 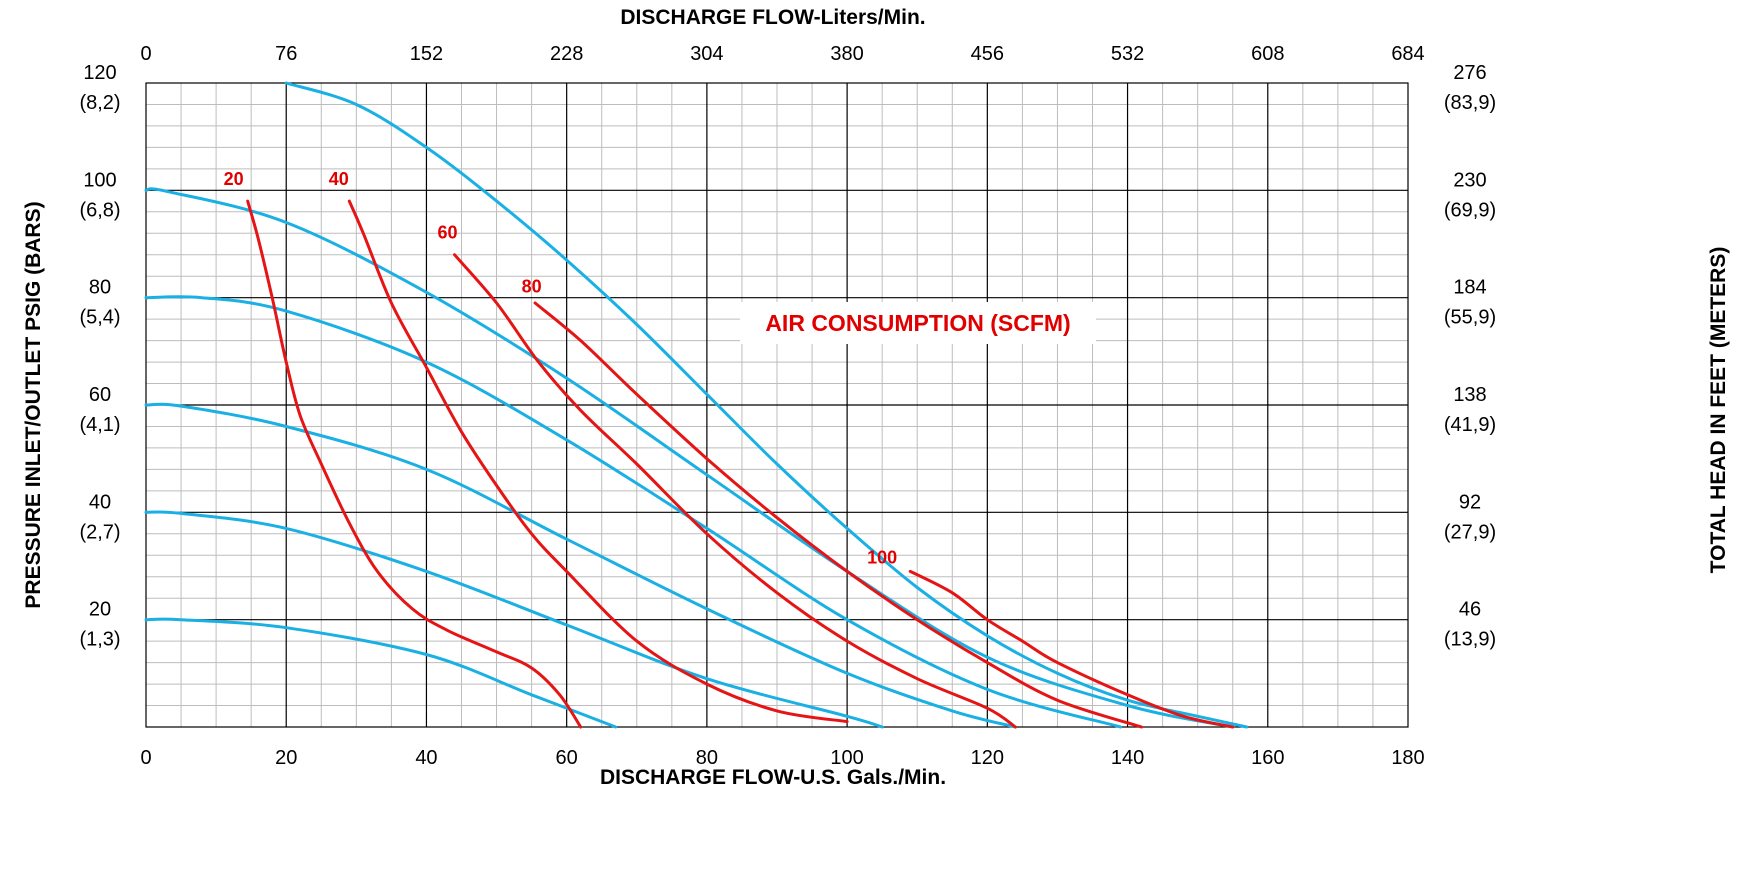 What do you see at coordinates (99, 103) in the screenshot?
I see `y-tick-left-bar: (8,2)` at bounding box center [99, 103].